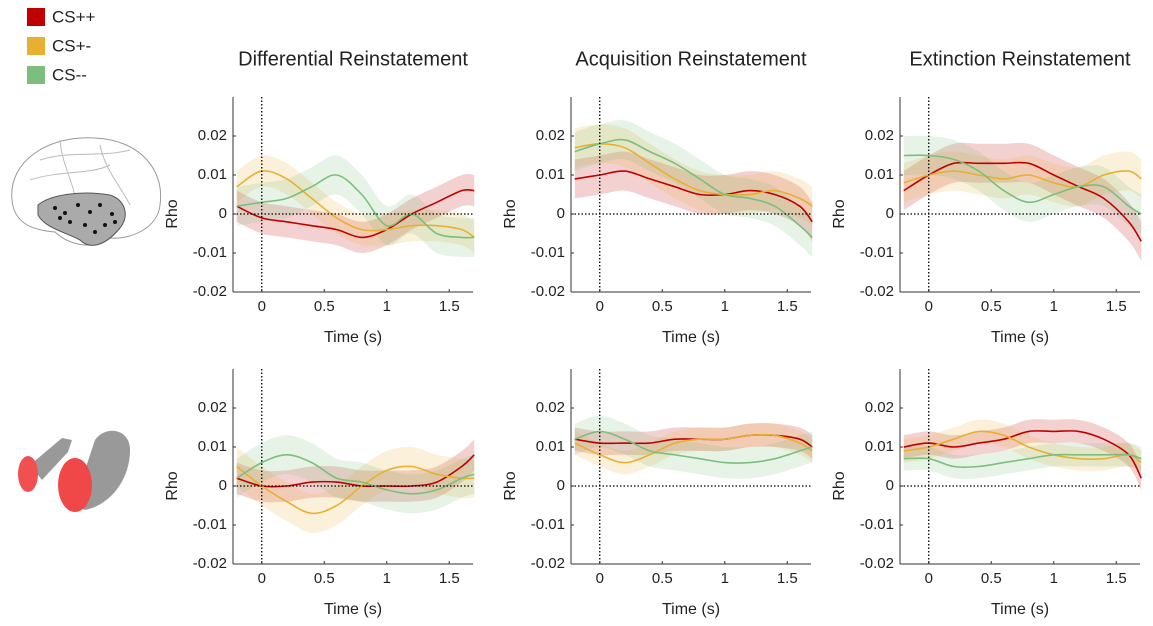 Image resolution: width=1153 pixels, height=626 pixels. I want to click on legend-label: CS+-, so click(71, 45).